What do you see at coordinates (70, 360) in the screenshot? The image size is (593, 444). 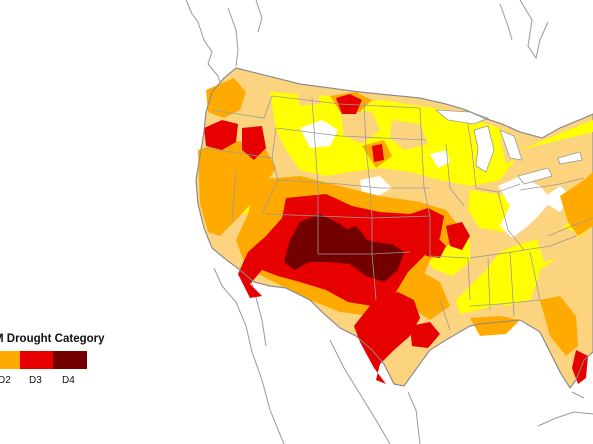 I see `legend-swatch-d4` at bounding box center [70, 360].